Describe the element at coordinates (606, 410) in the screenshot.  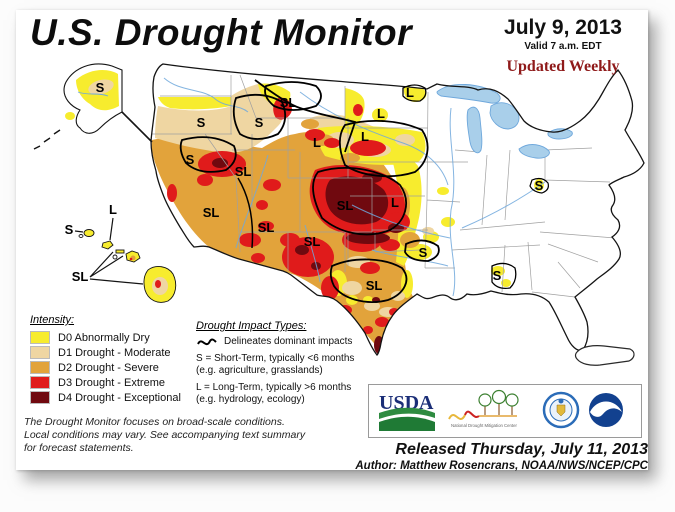
I see `noaa-logo` at that location.